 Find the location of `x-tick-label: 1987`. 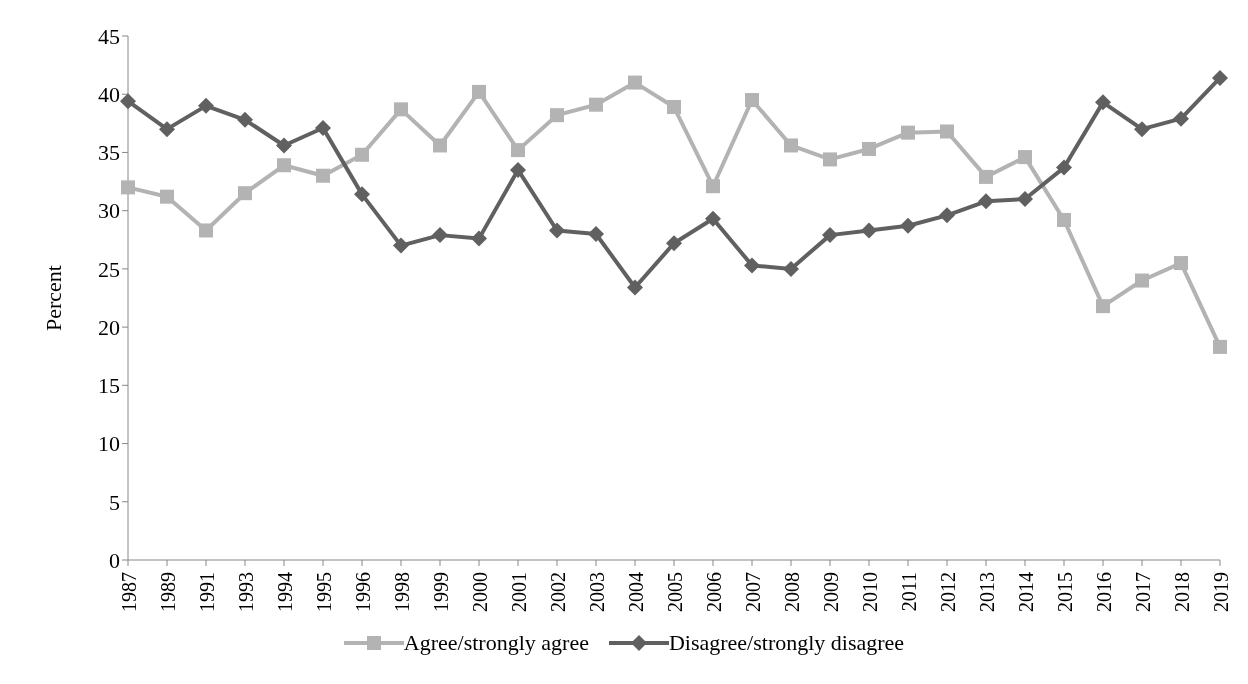

x-tick-label: 1987 is located at coordinates (129, 592).